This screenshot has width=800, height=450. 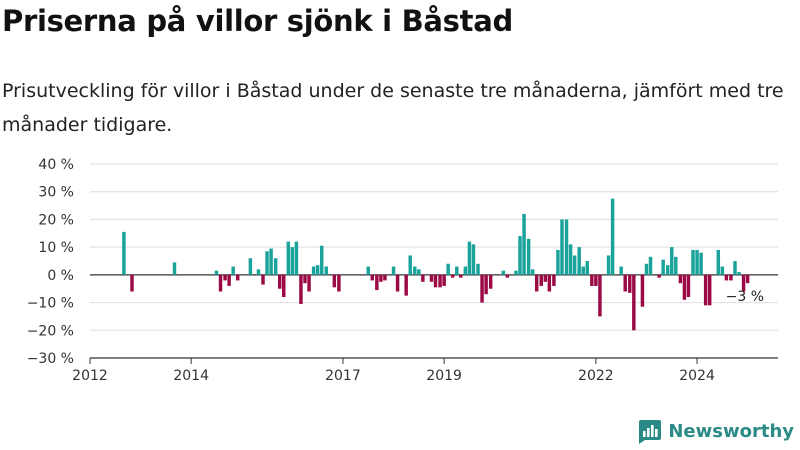 What do you see at coordinates (191, 376) in the screenshot?
I see `x-tick-label: 2014` at bounding box center [191, 376].